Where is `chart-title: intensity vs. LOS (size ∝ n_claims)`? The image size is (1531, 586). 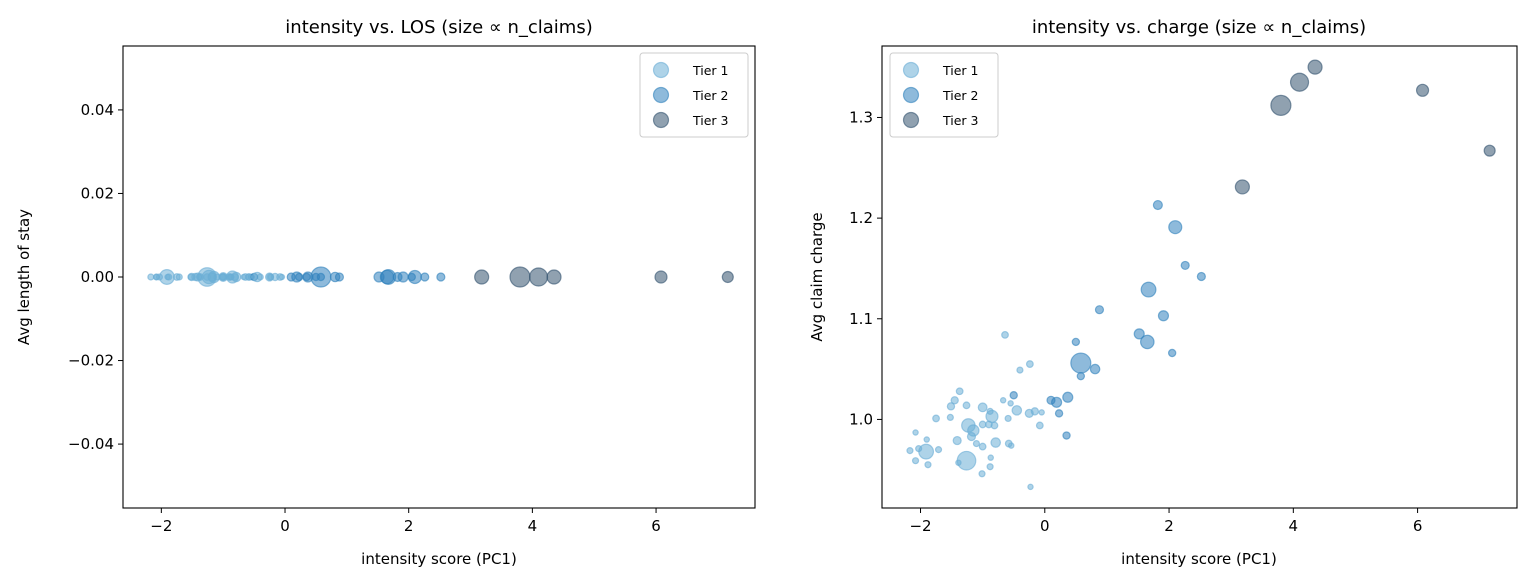 chart-title: intensity vs. LOS (size ∝ n_claims) is located at coordinates (438, 27).